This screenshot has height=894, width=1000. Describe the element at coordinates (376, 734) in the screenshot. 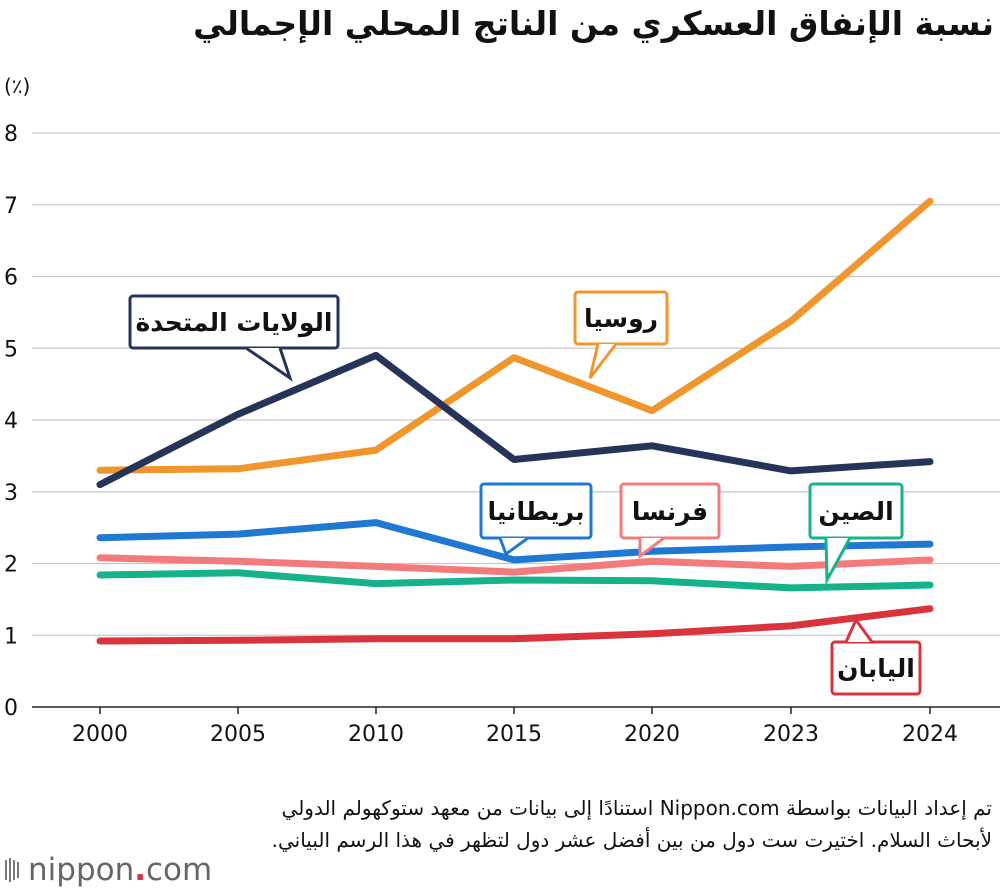

I see `x-tick-label: 2010` at that location.